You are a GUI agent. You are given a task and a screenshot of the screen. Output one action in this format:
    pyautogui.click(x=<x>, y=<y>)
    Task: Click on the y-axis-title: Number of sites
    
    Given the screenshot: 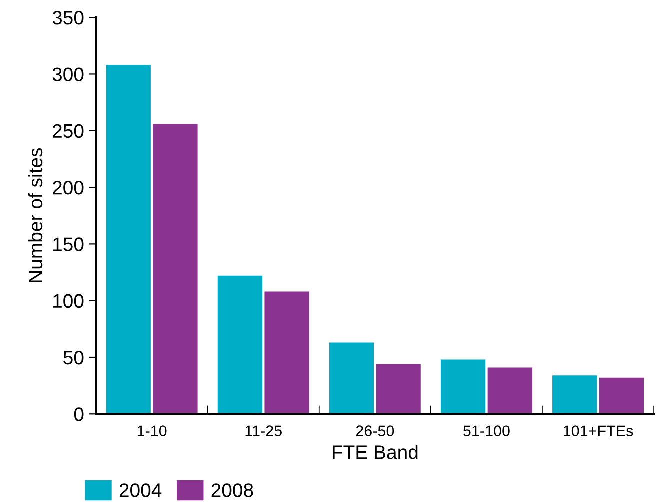 What is the action you would take?
    pyautogui.click(x=35, y=215)
    